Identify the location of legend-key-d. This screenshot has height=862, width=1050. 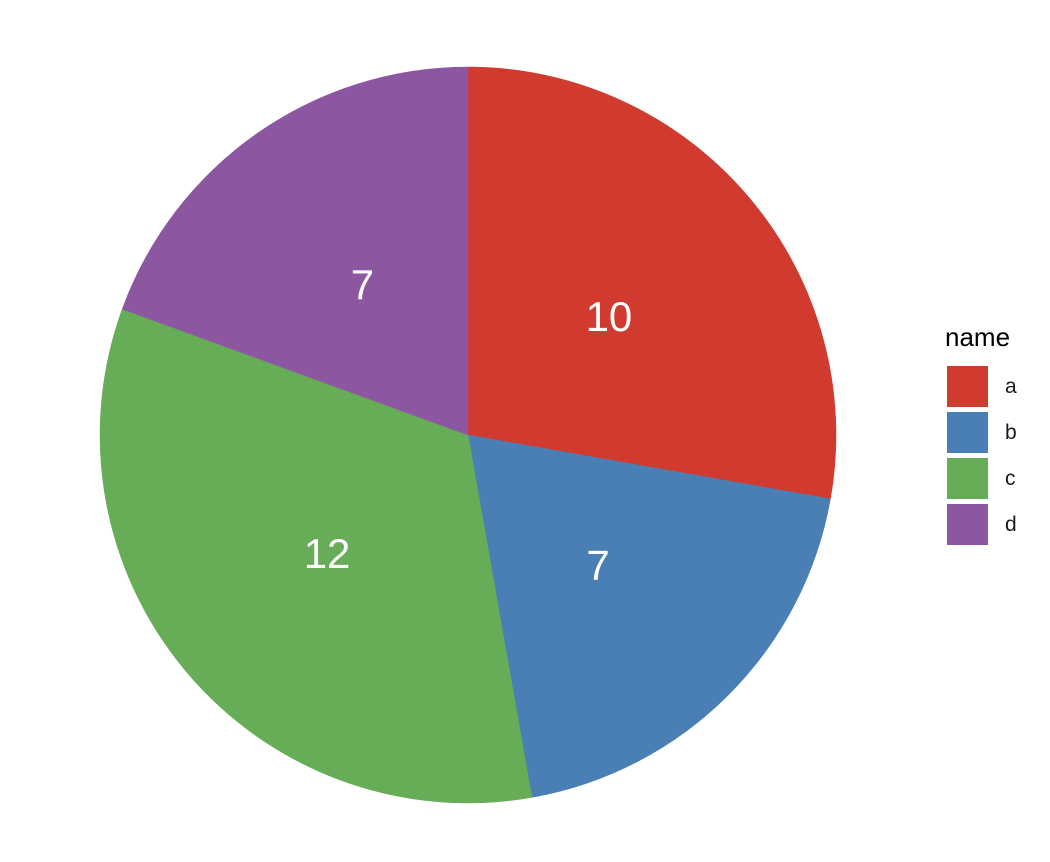
(967, 524).